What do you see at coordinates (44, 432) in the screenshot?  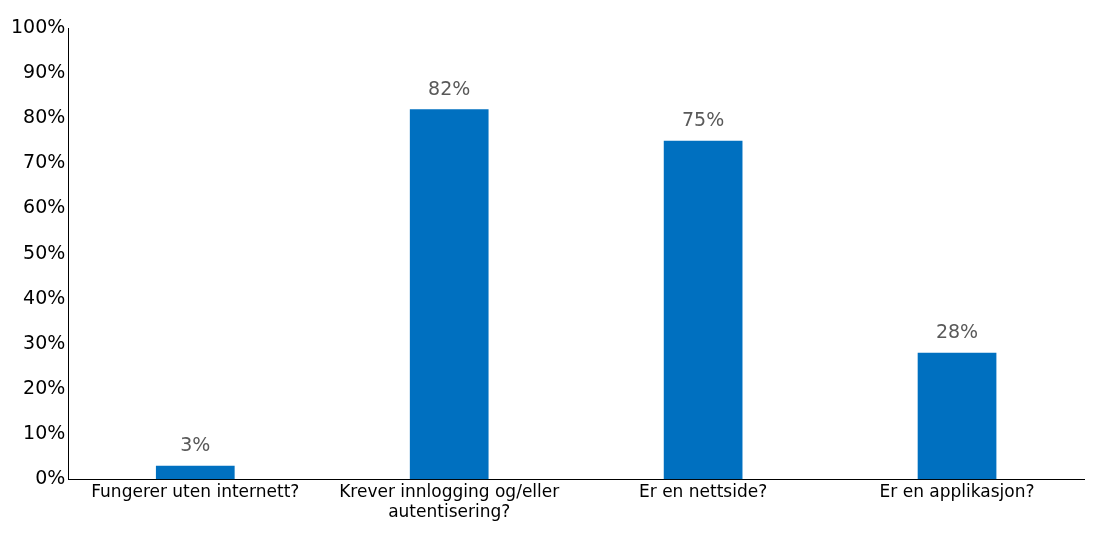 I see `y-tick-label: 10%` at bounding box center [44, 432].